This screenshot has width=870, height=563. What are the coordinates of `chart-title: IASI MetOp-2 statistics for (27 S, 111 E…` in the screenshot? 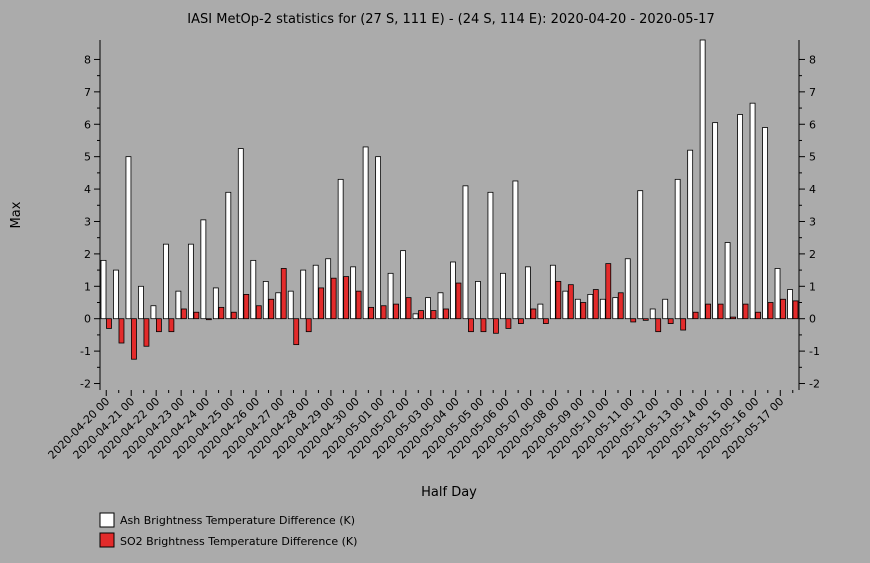 It's located at (450, 19).